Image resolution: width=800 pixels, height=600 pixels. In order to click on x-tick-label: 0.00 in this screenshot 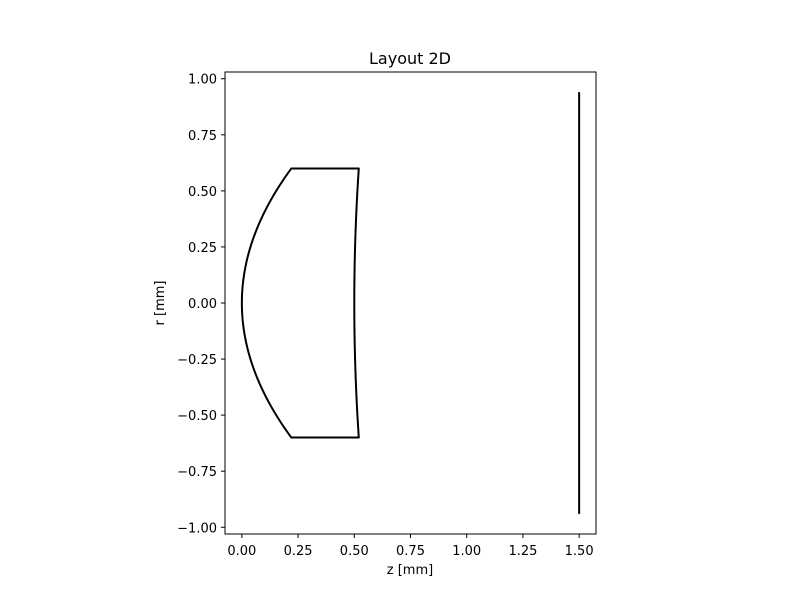, I will do `click(241, 551)`.